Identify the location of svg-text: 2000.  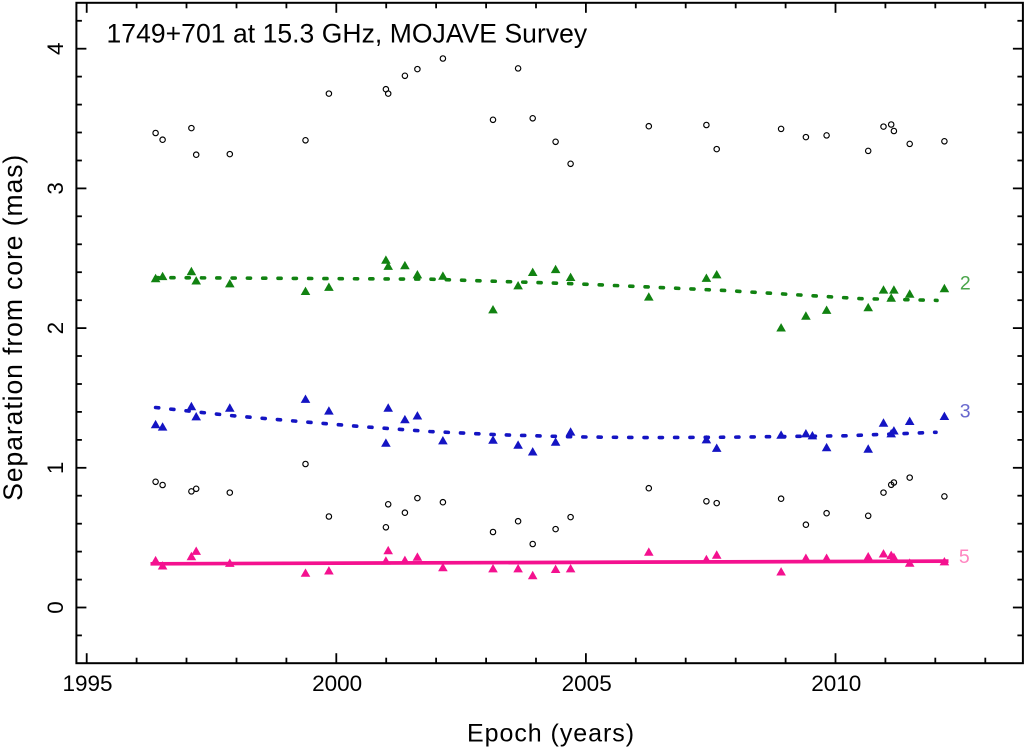
(337, 683).